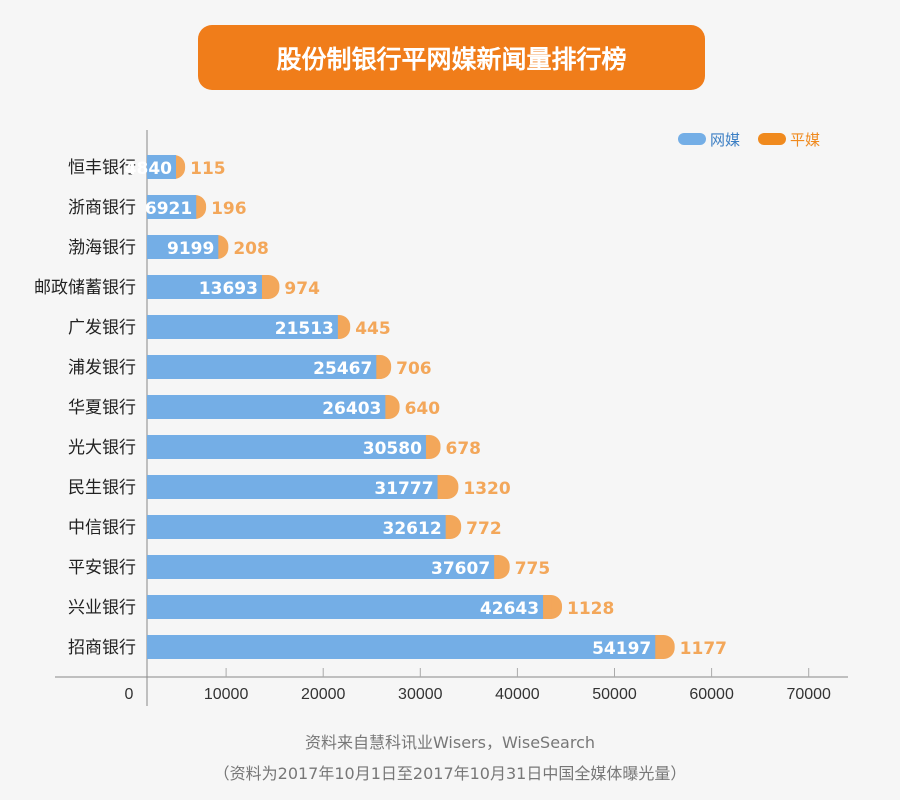 Image resolution: width=900 pixels, height=800 pixels. What do you see at coordinates (725, 140) in the screenshot?
I see `legend-label-wangmei: 网媒` at bounding box center [725, 140].